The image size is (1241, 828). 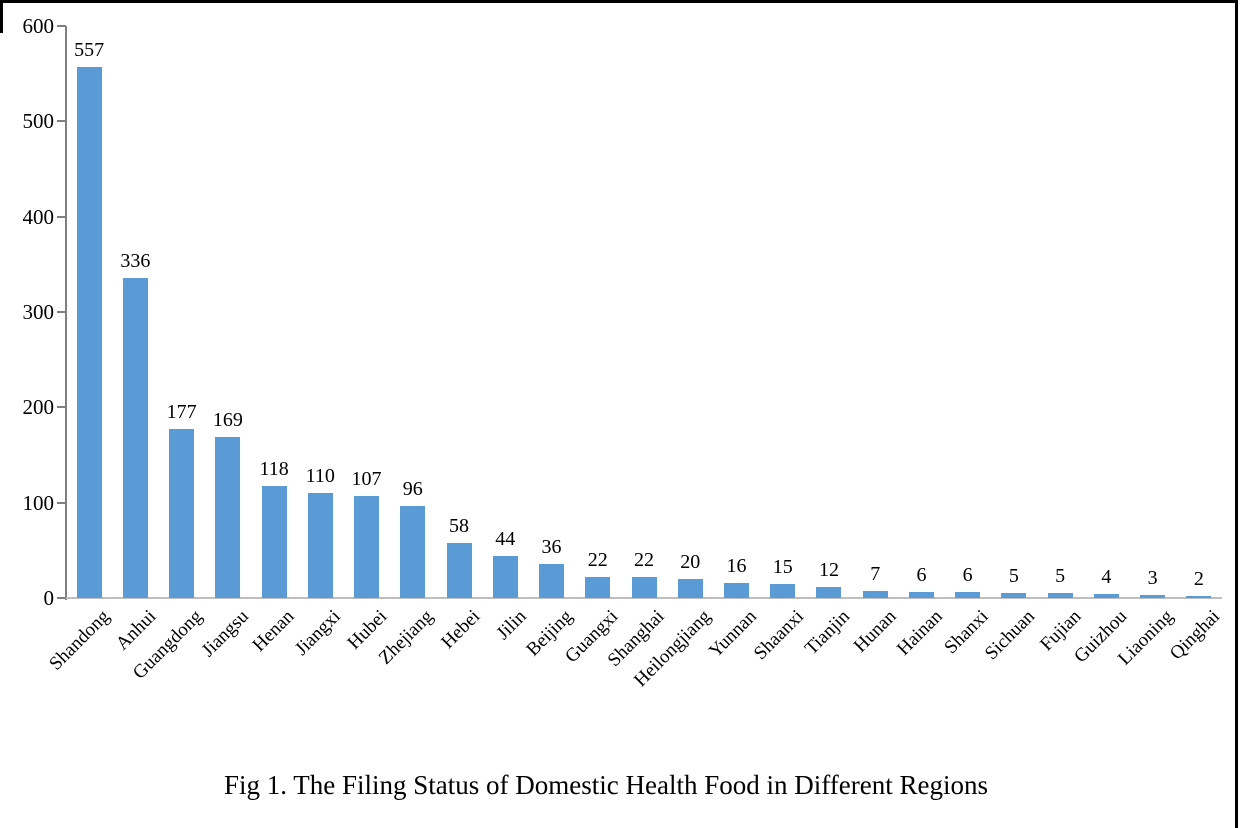 What do you see at coordinates (690, 562) in the screenshot?
I see `bar-value-label: 20` at bounding box center [690, 562].